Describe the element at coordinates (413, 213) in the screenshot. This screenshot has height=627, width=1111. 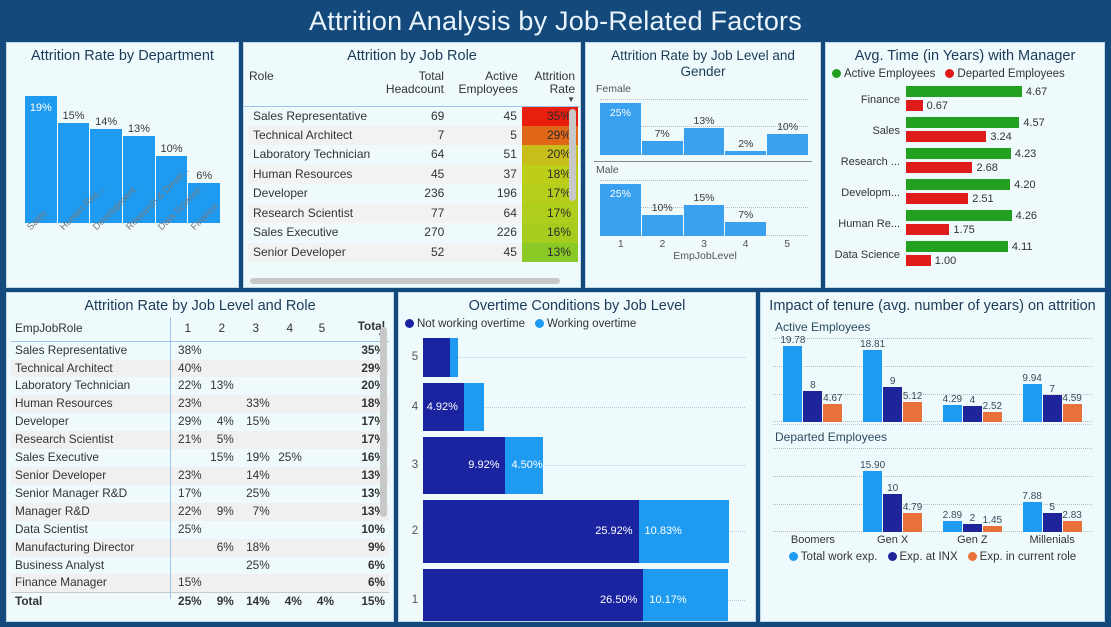
I see `table-row: Research Scientist 77 64 17%` at that location.